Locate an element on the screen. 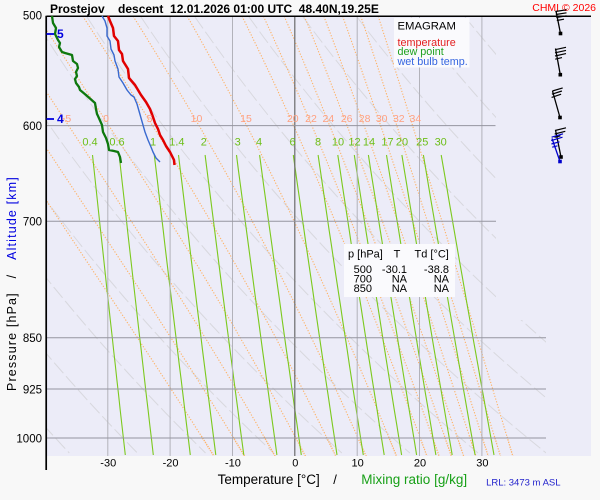 Image resolution: width=600 pixels, height=500 pixels. svg-text: CHMI © 2026 is located at coordinates (564, 8).